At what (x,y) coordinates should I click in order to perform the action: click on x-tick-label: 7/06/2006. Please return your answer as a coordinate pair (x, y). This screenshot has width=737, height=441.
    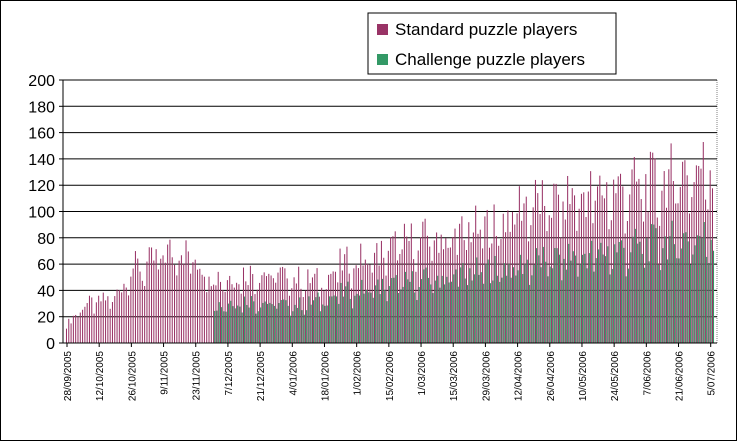
    Looking at the image, I should click on (647, 373).